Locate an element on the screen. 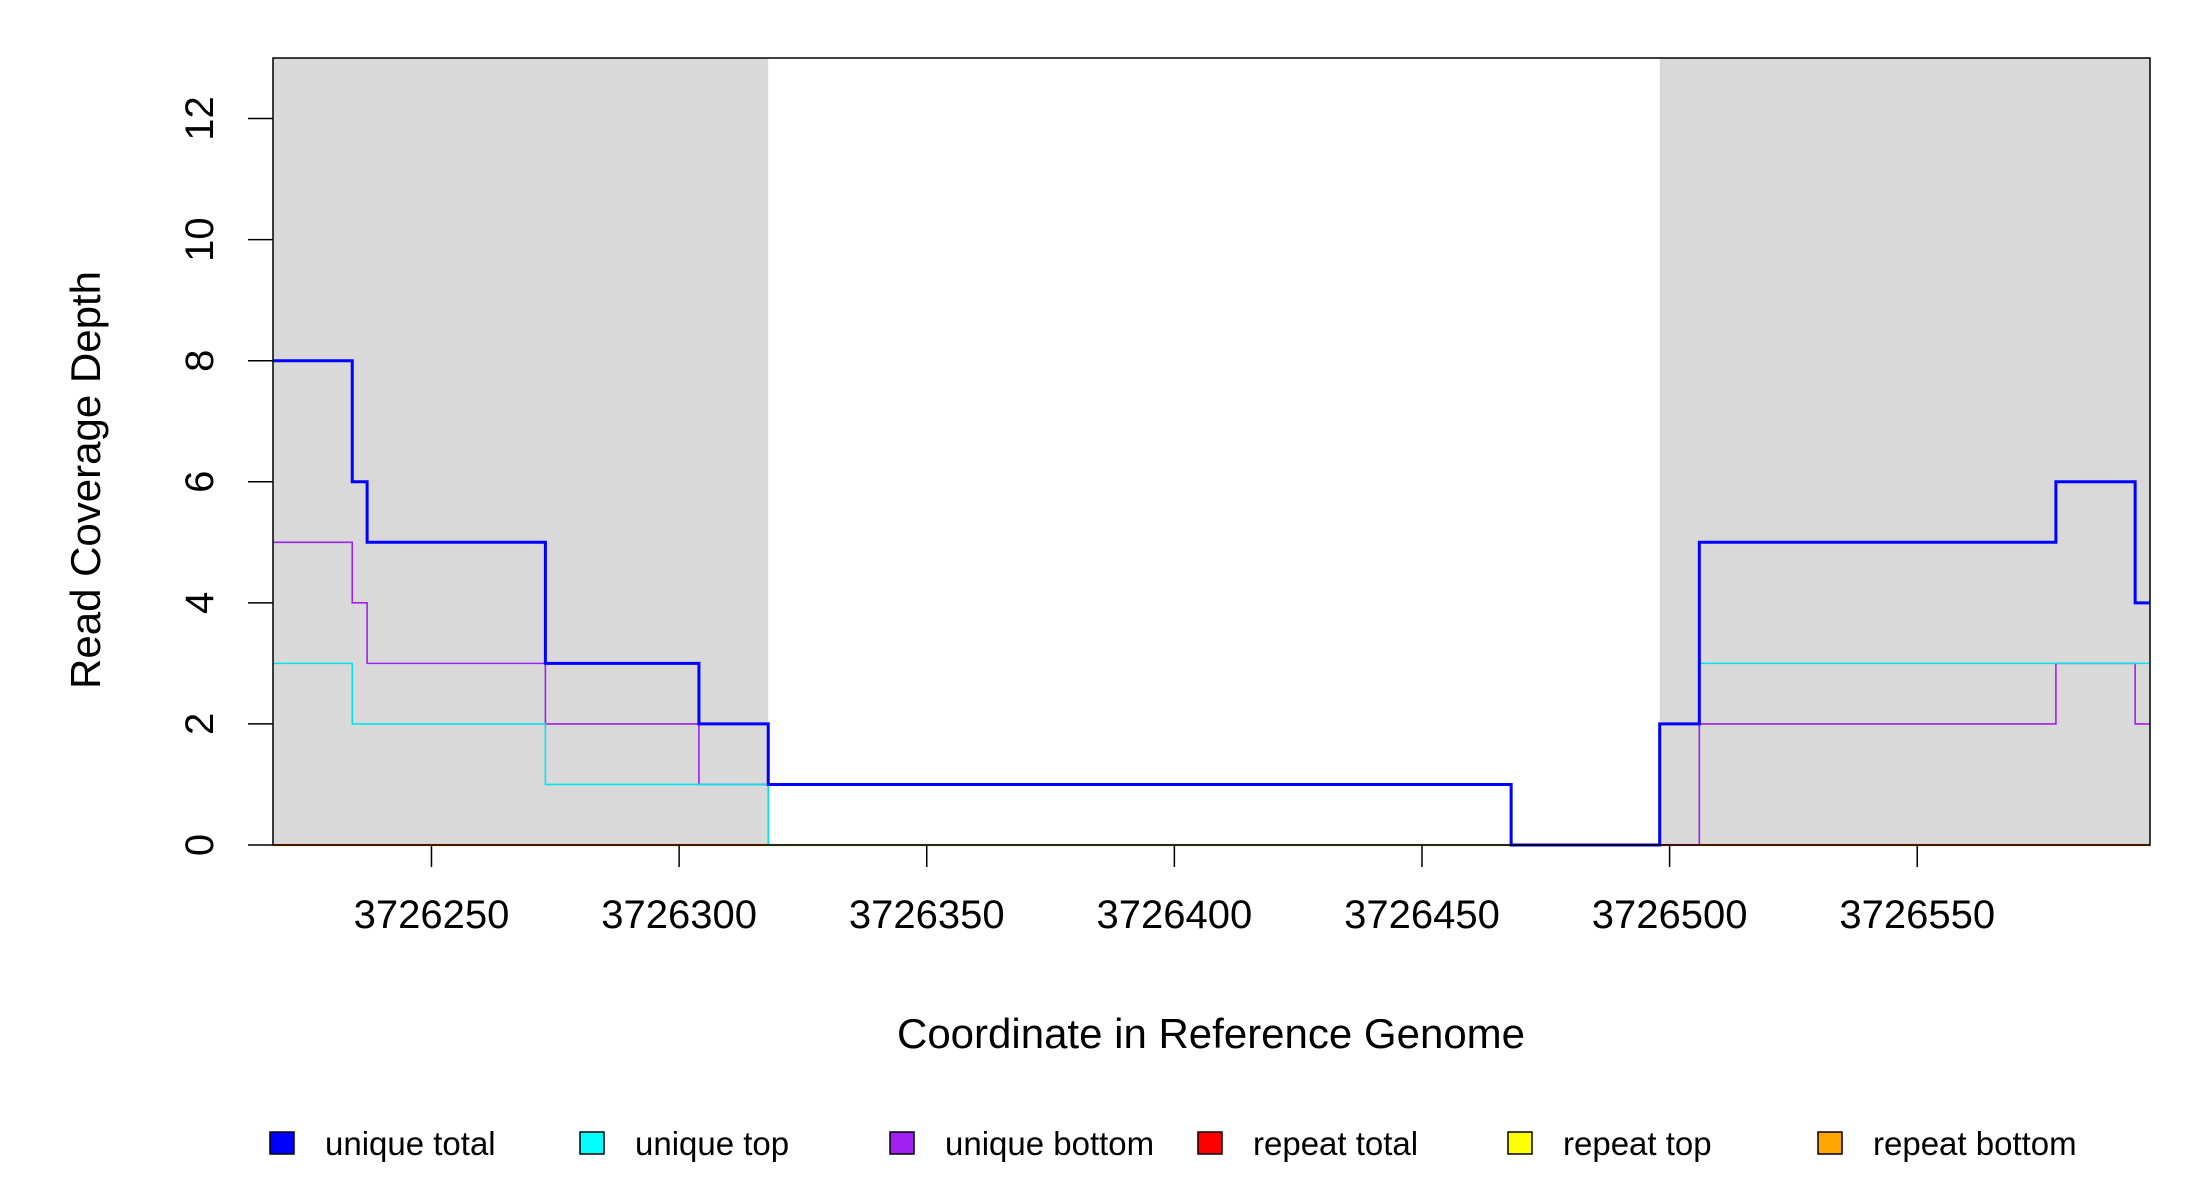  x-tick-label: 3726350 is located at coordinates (927, 915).